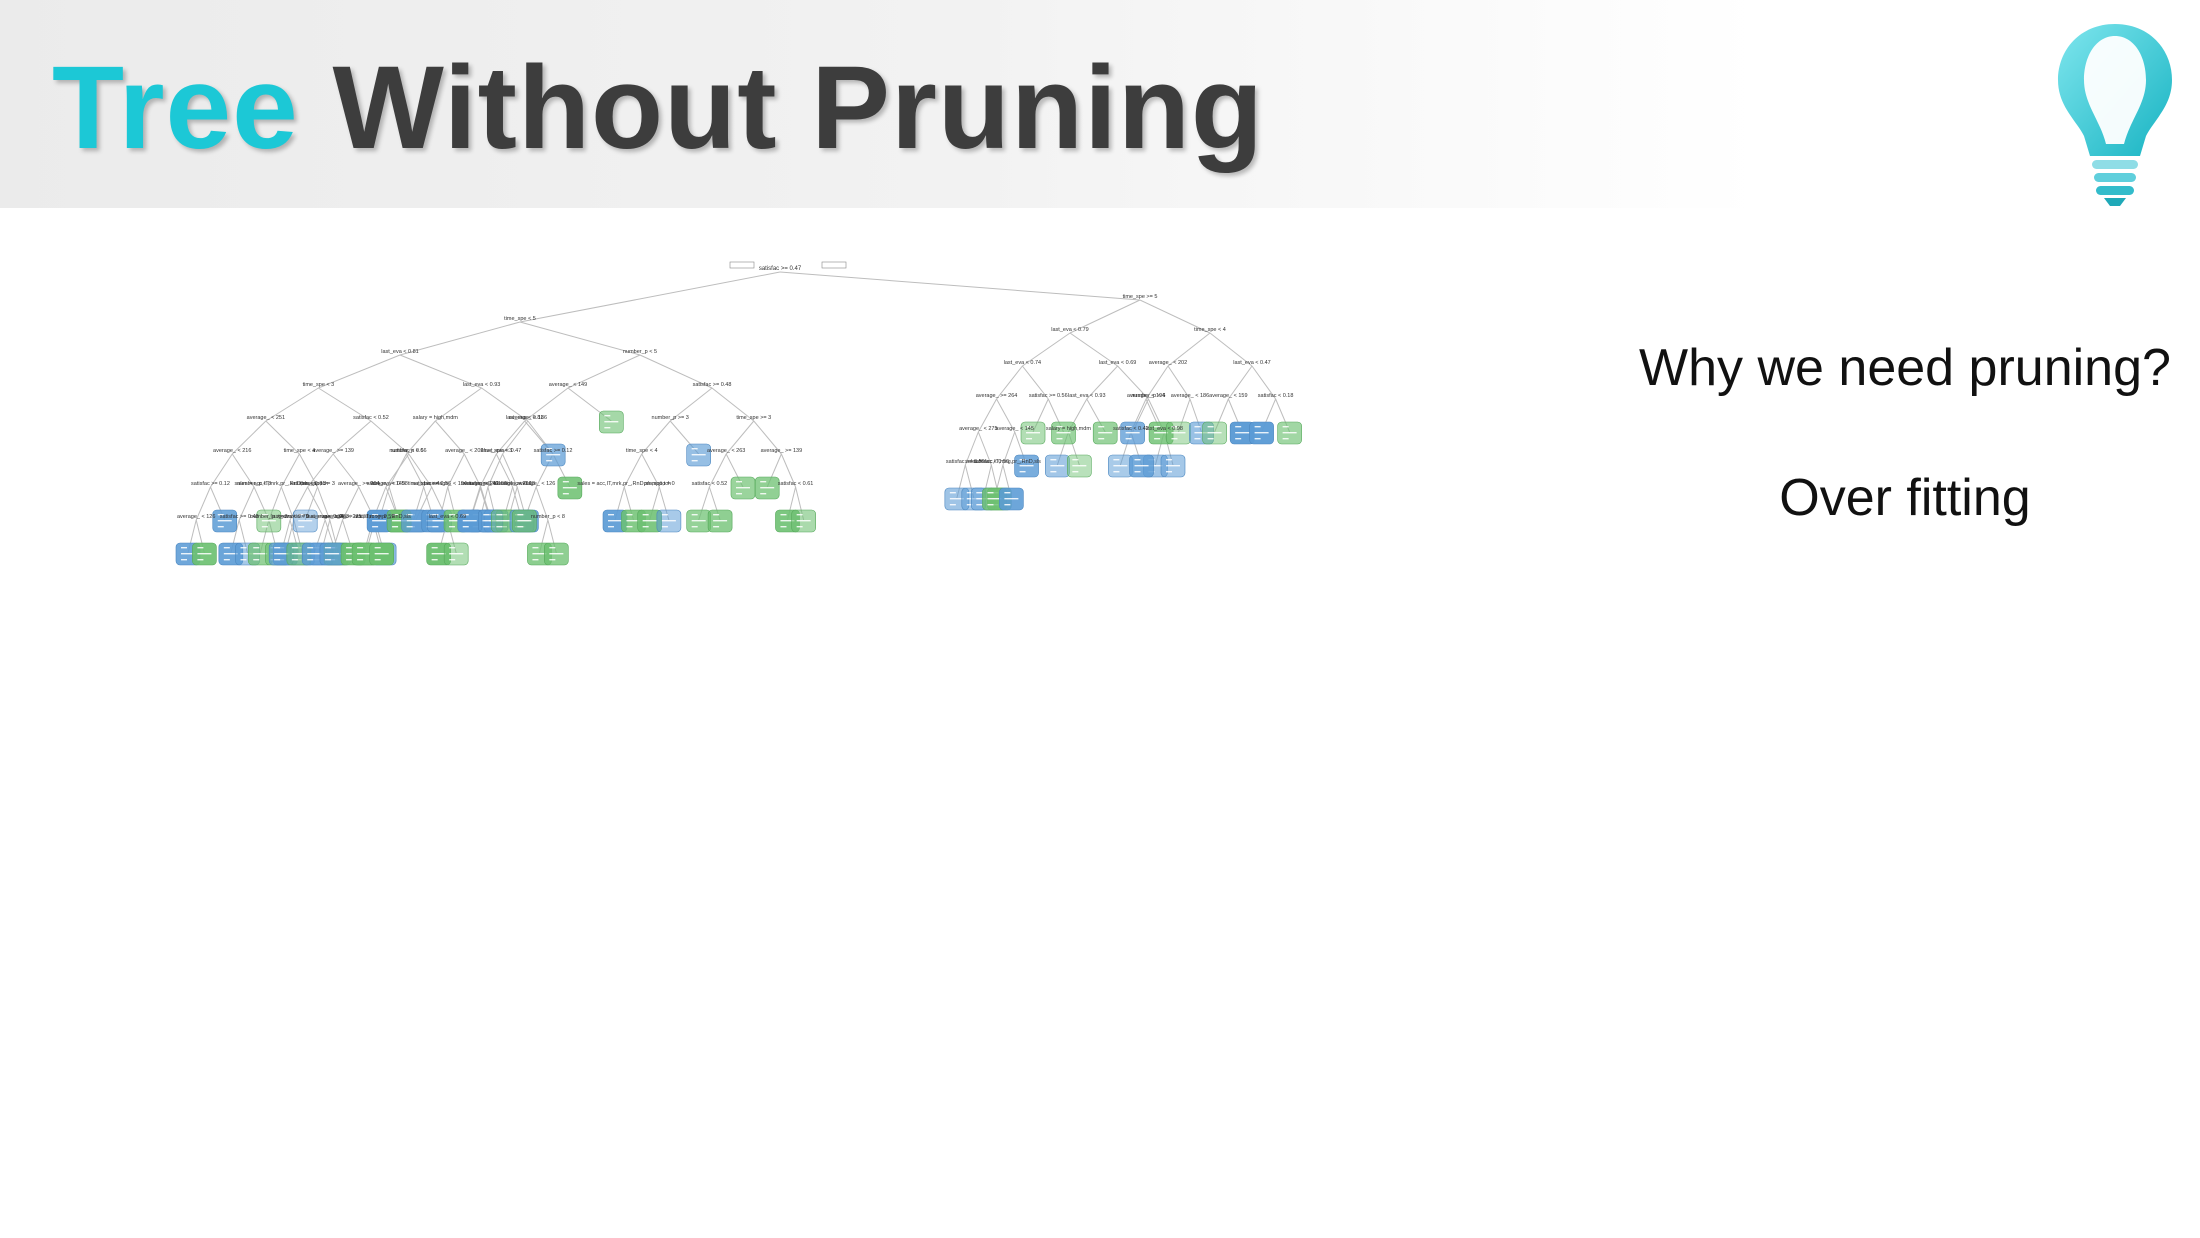  I want to click on overfitting-answer: Over fitting, so click(1905, 498).